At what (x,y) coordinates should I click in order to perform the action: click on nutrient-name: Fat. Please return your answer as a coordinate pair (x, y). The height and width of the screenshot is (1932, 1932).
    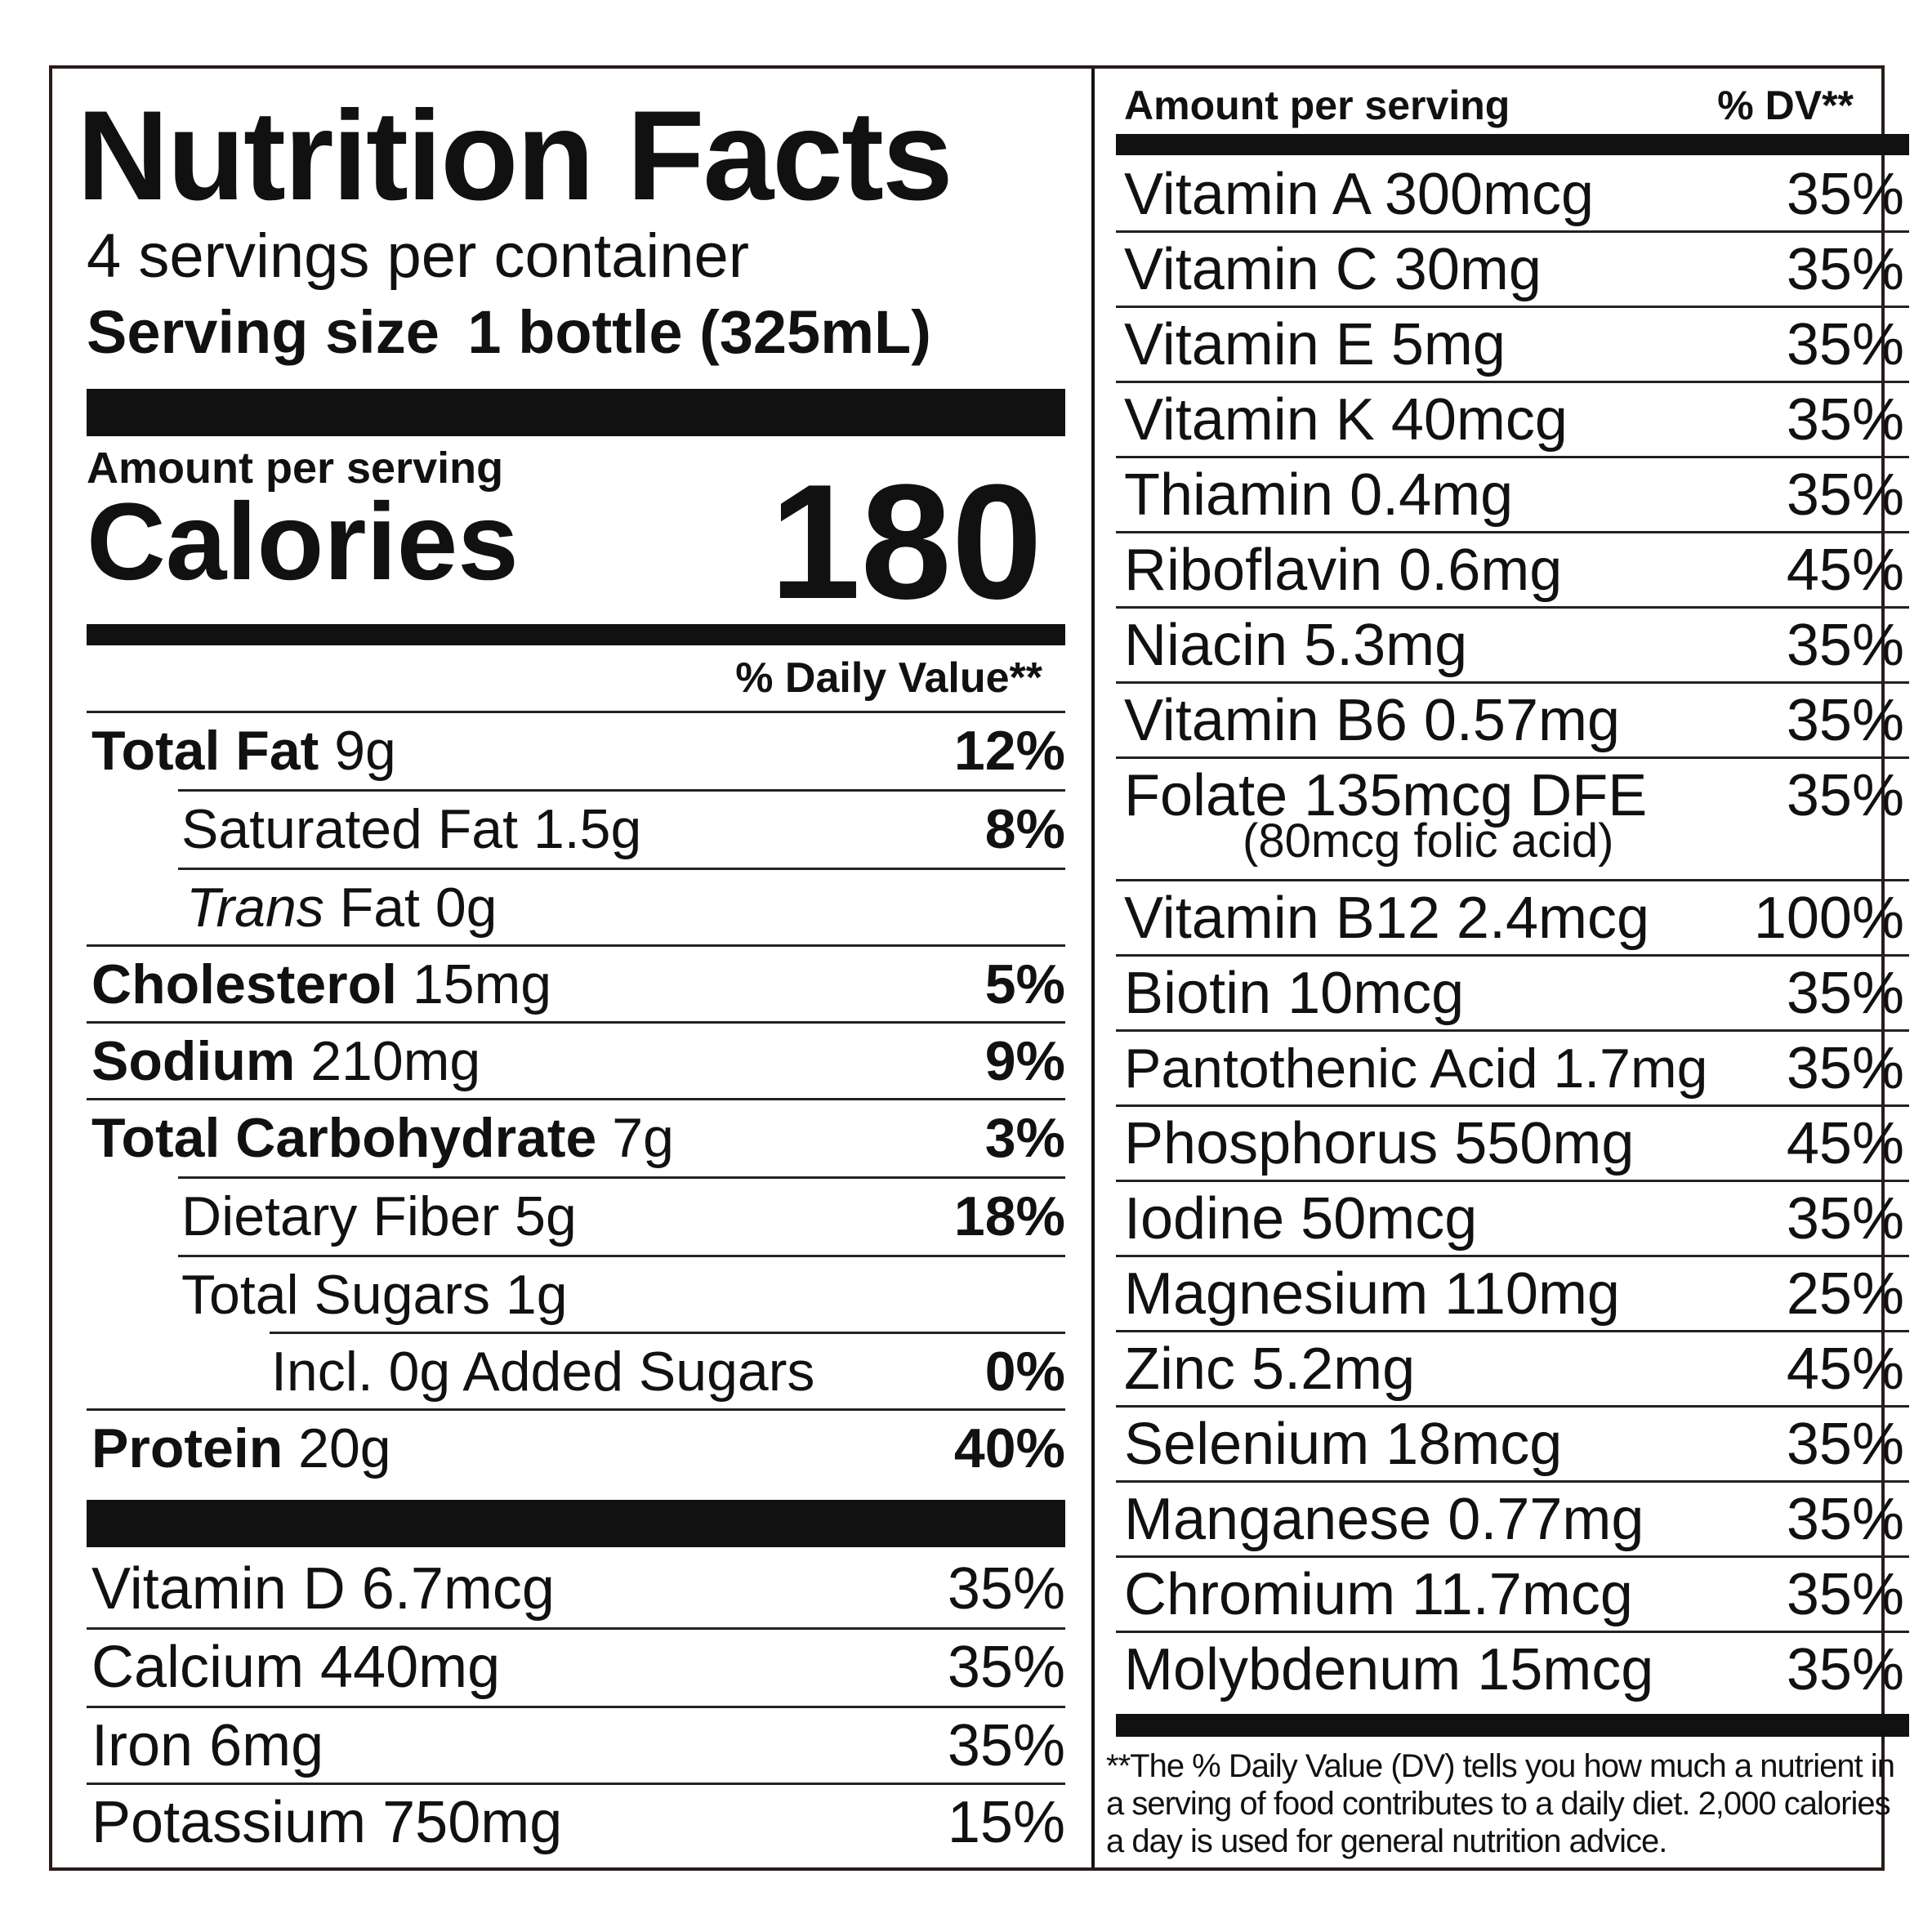
    Looking at the image, I should click on (379, 908).